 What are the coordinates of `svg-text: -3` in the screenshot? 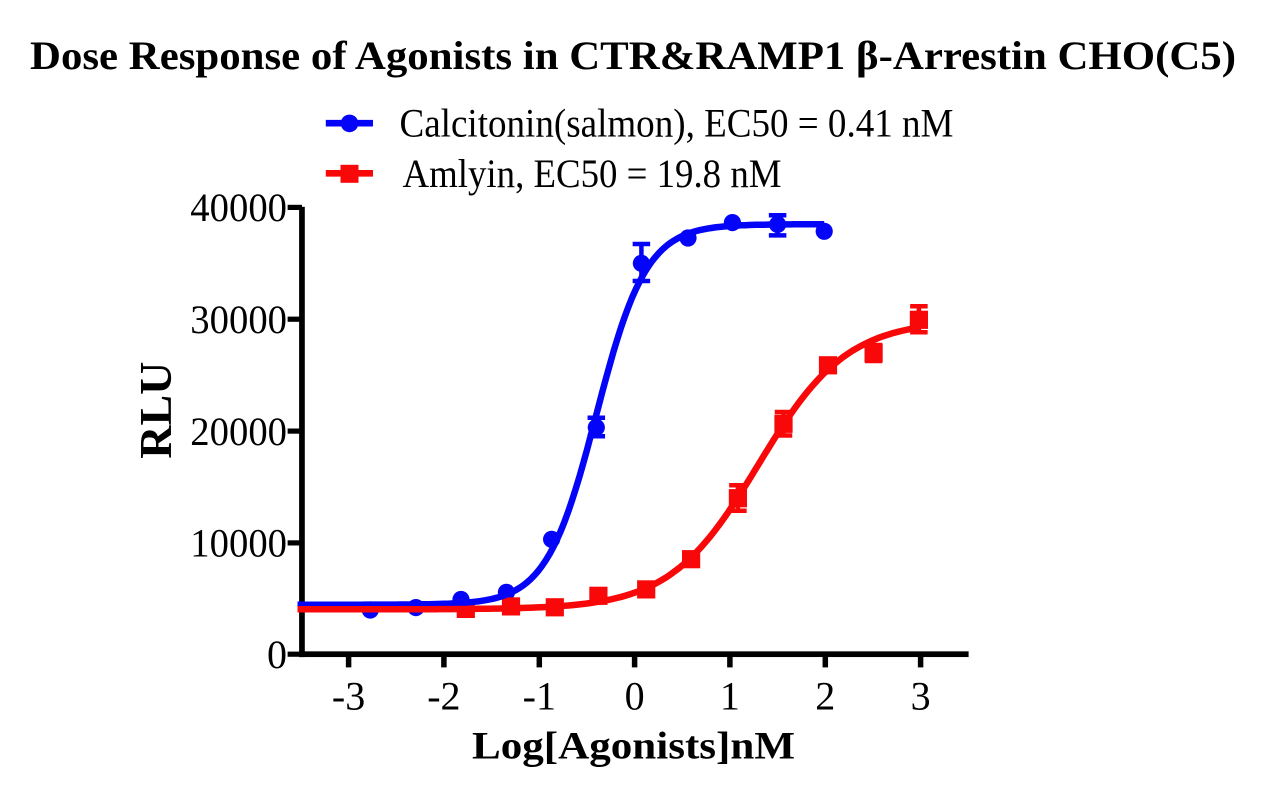 It's located at (348, 695).